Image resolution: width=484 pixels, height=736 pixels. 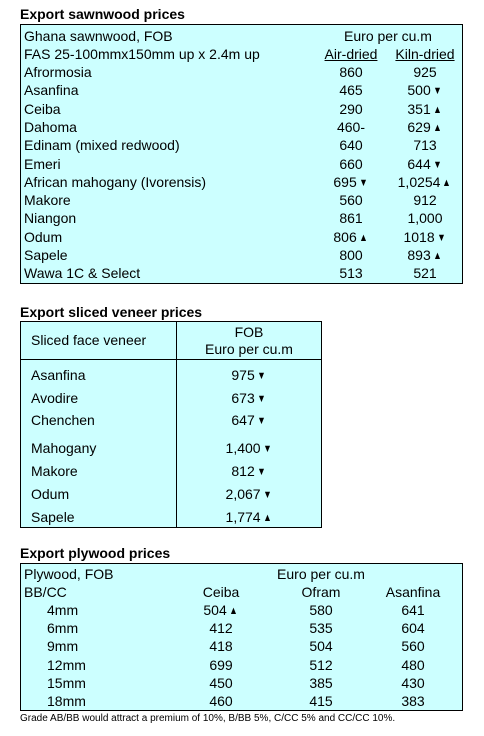 What do you see at coordinates (413, 610) in the screenshot?
I see `plywood-asanfina-price: 641` at bounding box center [413, 610].